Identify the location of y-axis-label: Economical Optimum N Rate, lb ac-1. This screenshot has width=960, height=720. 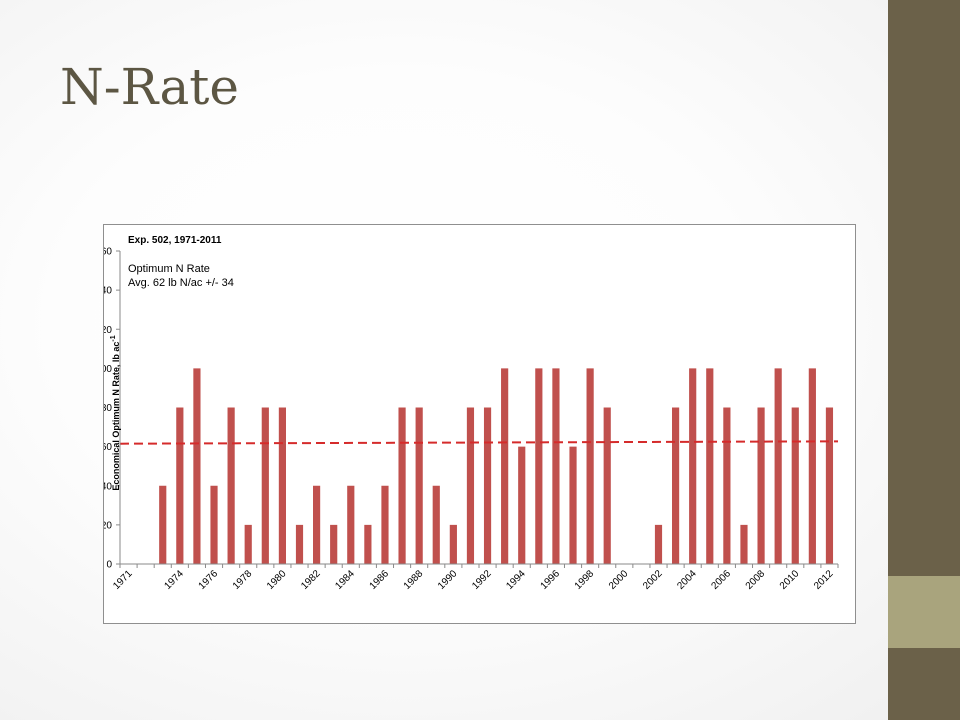
(115, 412).